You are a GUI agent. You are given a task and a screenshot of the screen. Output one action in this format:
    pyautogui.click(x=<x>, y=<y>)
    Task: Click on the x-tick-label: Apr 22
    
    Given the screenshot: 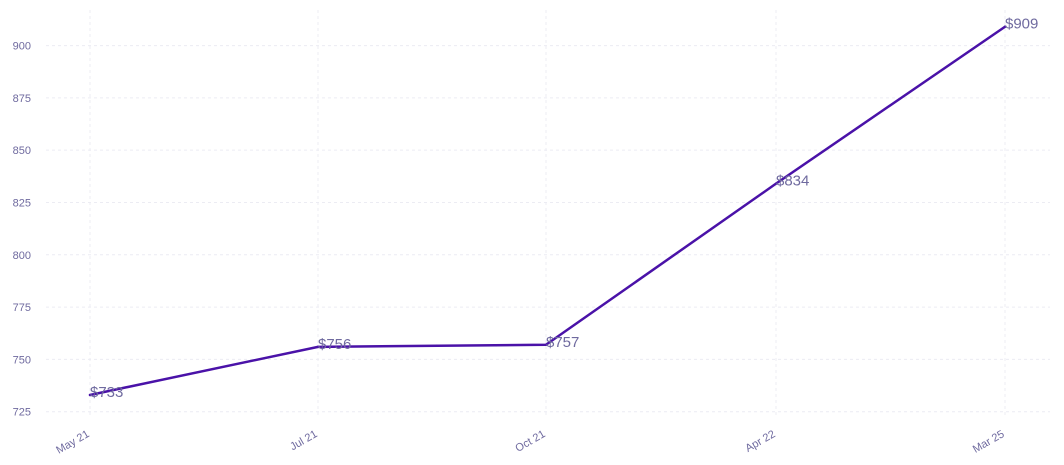 What is the action you would take?
    pyautogui.click(x=760, y=441)
    